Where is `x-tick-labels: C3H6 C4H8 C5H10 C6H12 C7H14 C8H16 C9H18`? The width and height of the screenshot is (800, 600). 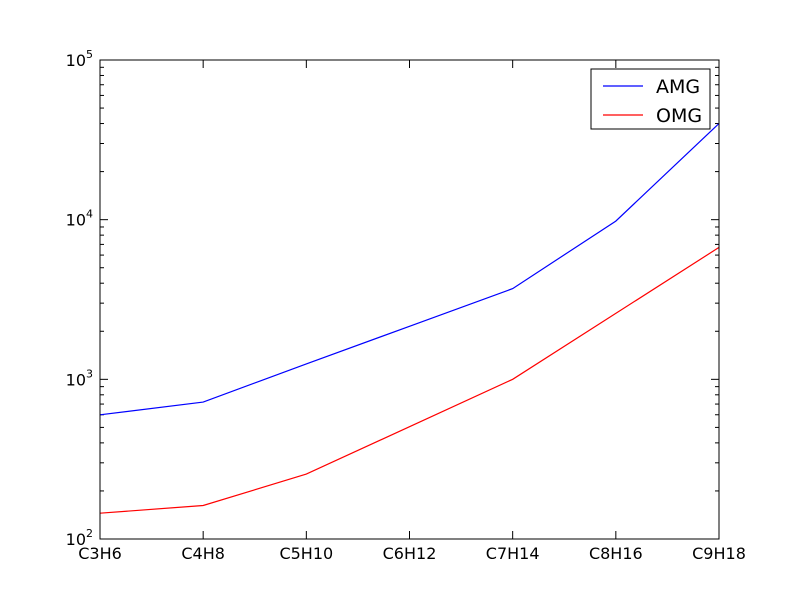
x-tick-labels: C3H6 C4H8 C5H10 C6H12 C7H14 C8H16 C9H18 is located at coordinates (412, 553).